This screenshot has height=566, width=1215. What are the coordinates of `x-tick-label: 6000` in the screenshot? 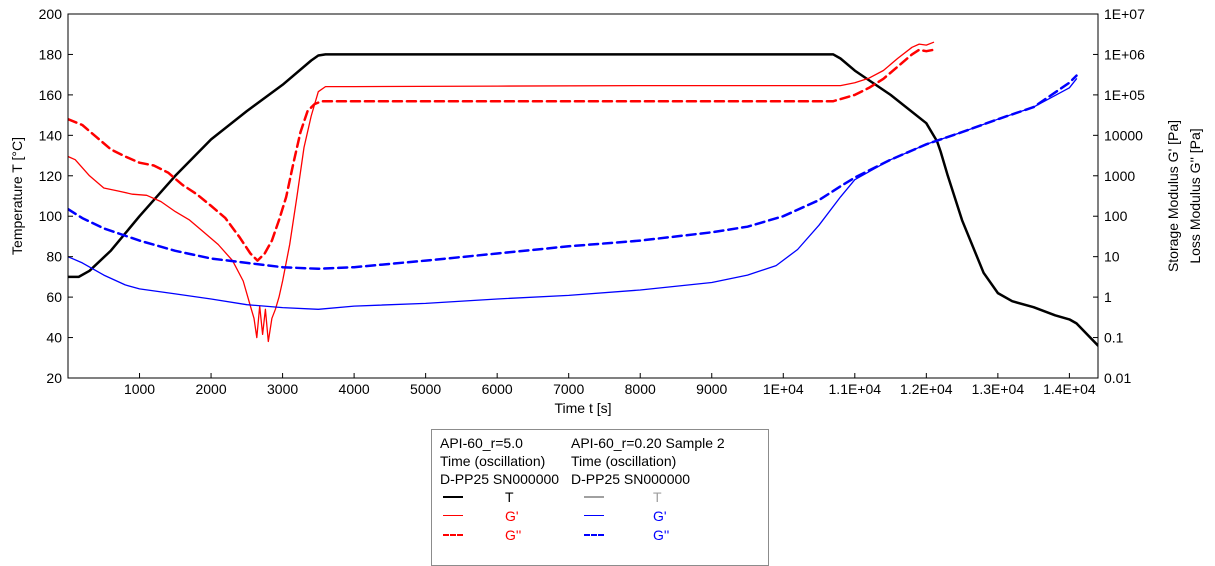 It's located at (497, 389).